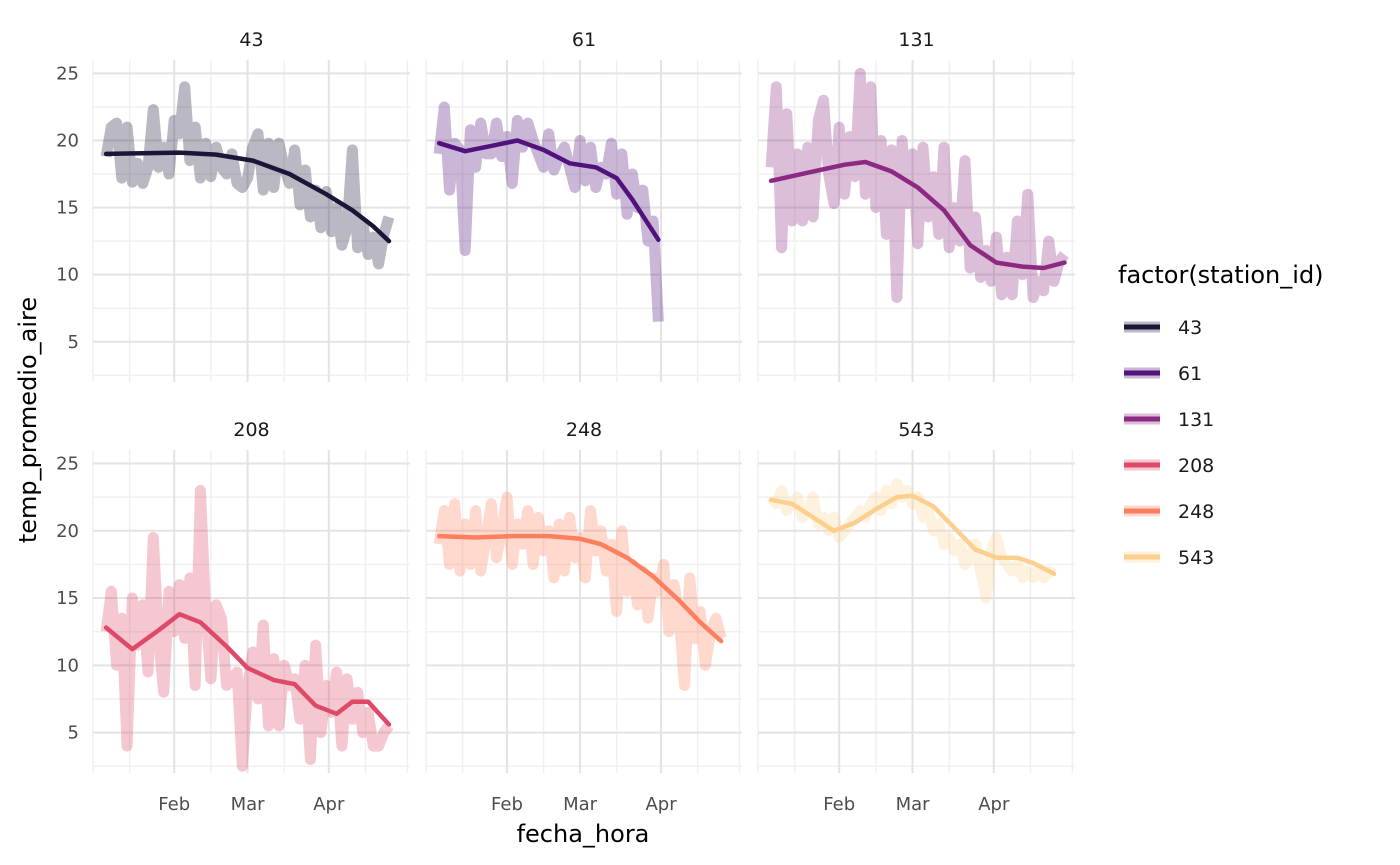 The width and height of the screenshot is (1400, 865). What do you see at coordinates (583, 834) in the screenshot?
I see `x-axis-title: fecha_hora` at bounding box center [583, 834].